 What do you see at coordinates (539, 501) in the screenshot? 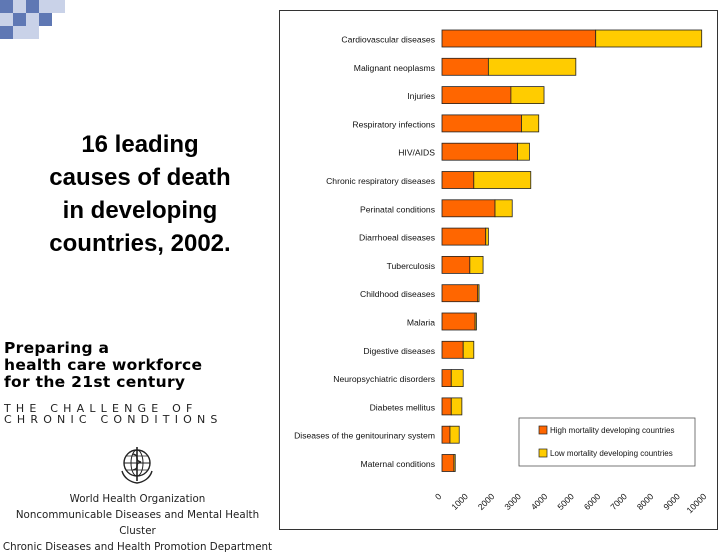
I see `x-tick-label: 4000` at bounding box center [539, 501].